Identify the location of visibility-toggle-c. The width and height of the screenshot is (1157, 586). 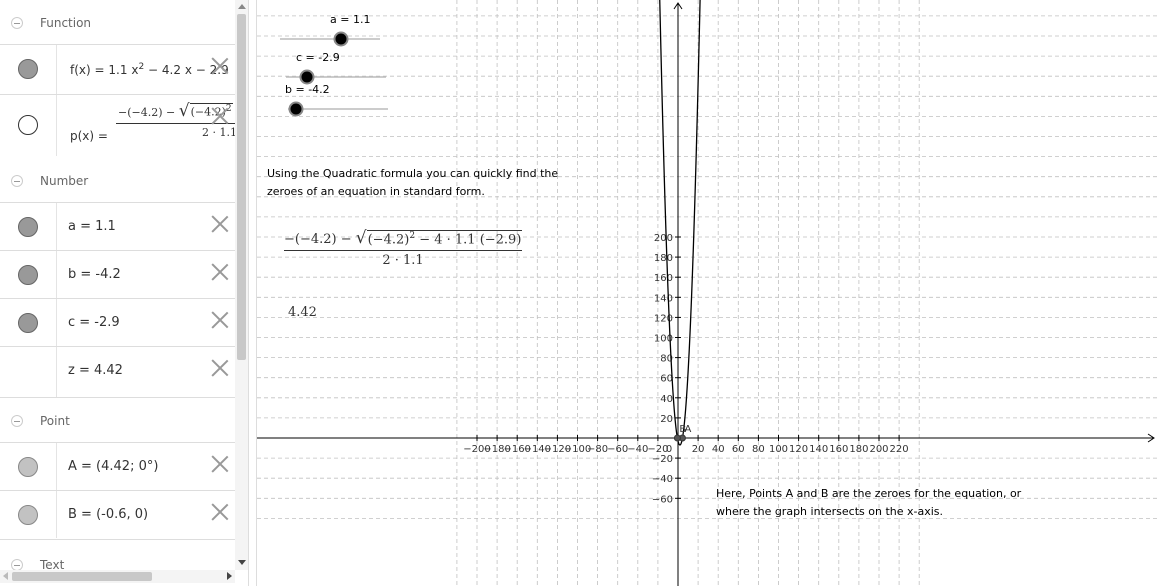
(28, 323).